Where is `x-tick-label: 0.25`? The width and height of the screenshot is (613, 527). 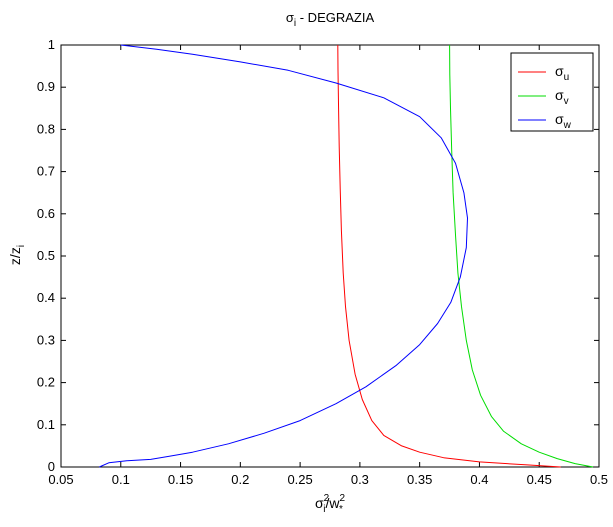
x-tick-label: 0.25 is located at coordinates (299, 479).